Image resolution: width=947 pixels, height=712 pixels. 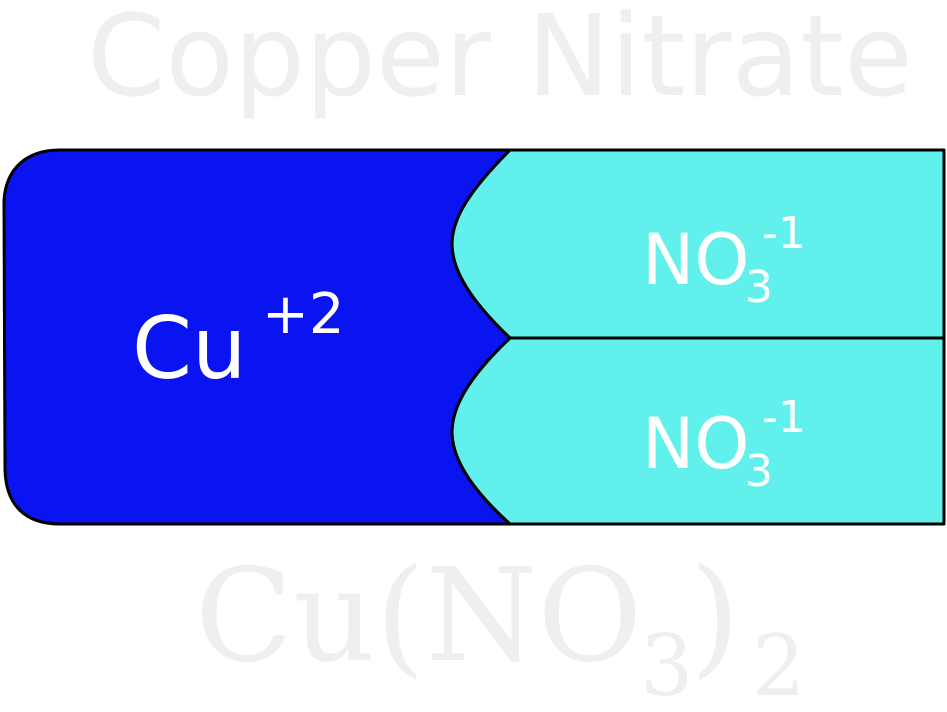 What do you see at coordinates (666, 664) in the screenshot?
I see `formula-subscript-inner: 3` at bounding box center [666, 664].